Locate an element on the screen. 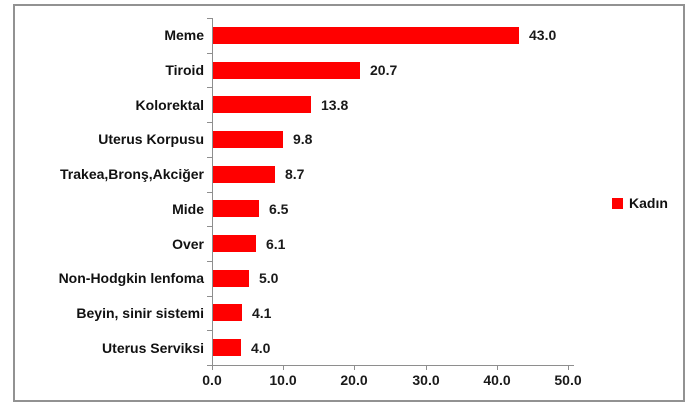 This screenshot has height=413, width=695. category-label: Trakea,Bronş,Akciğer is located at coordinates (132, 174).